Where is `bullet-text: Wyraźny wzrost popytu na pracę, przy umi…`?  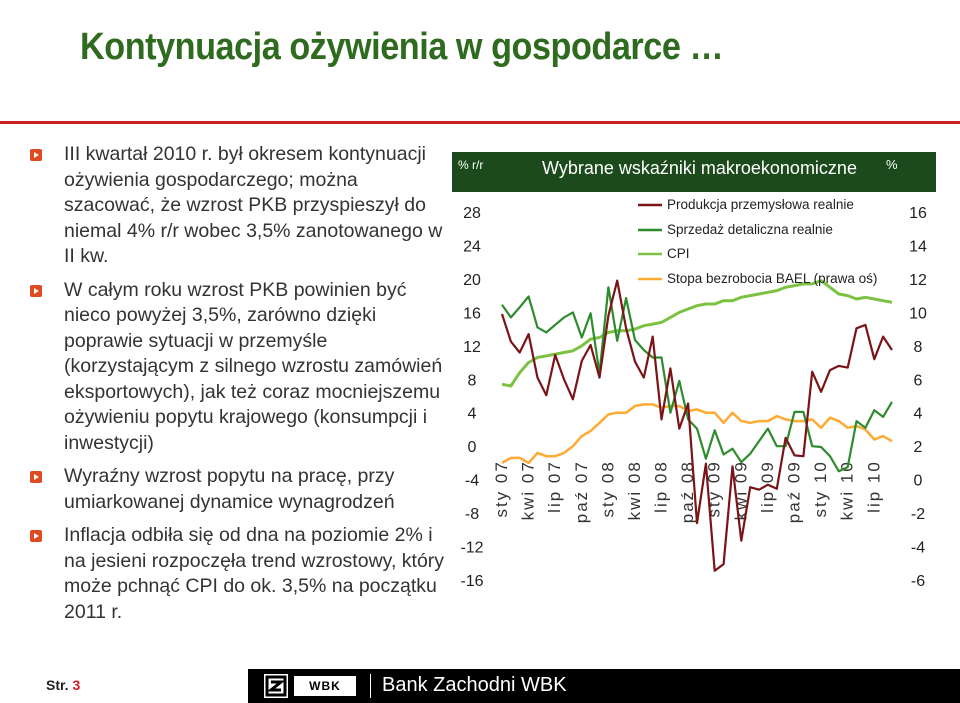 bullet-text: Wyraźny wzrost popytu na pracę, przy umi… is located at coordinates (229, 489).